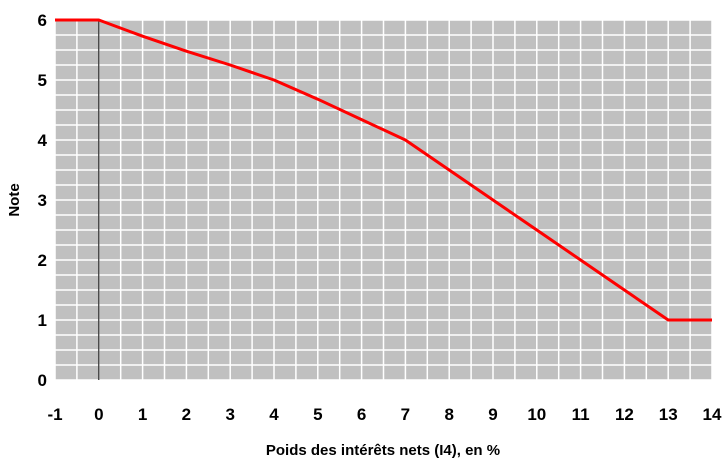 The height and width of the screenshot is (461, 725). What do you see at coordinates (54, 414) in the screenshot?
I see `x-tick-label: -1` at bounding box center [54, 414].